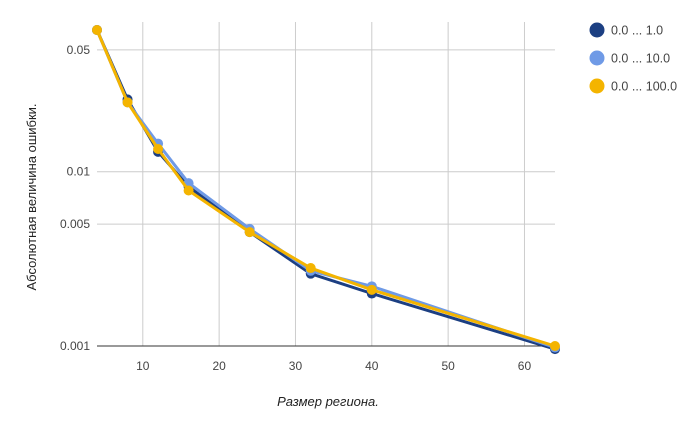 Image resolution: width=698 pixels, height=432 pixels. Describe the element at coordinates (143, 366) in the screenshot. I see `x-tick-label: 10` at that location.